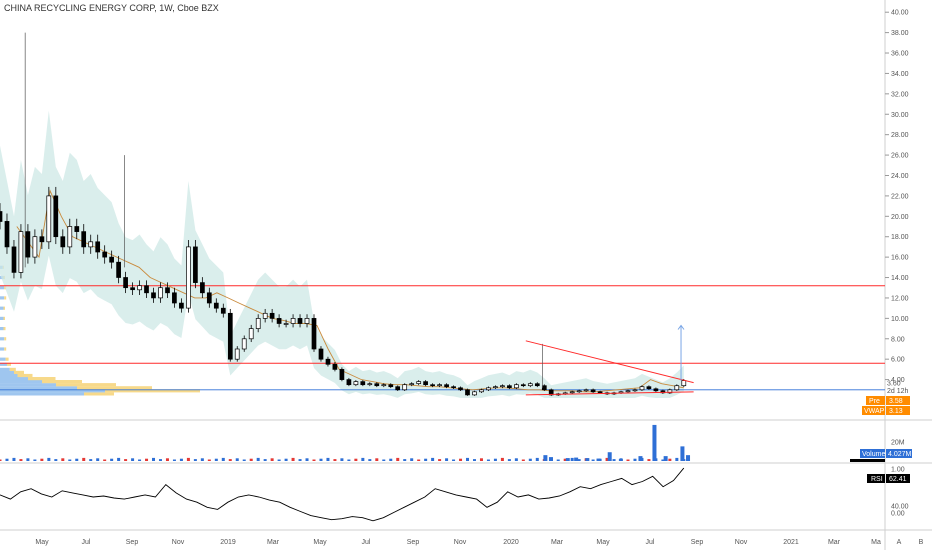 The height and width of the screenshot is (550, 932). I want to click on y-tick-label: 40.00, so click(900, 13).